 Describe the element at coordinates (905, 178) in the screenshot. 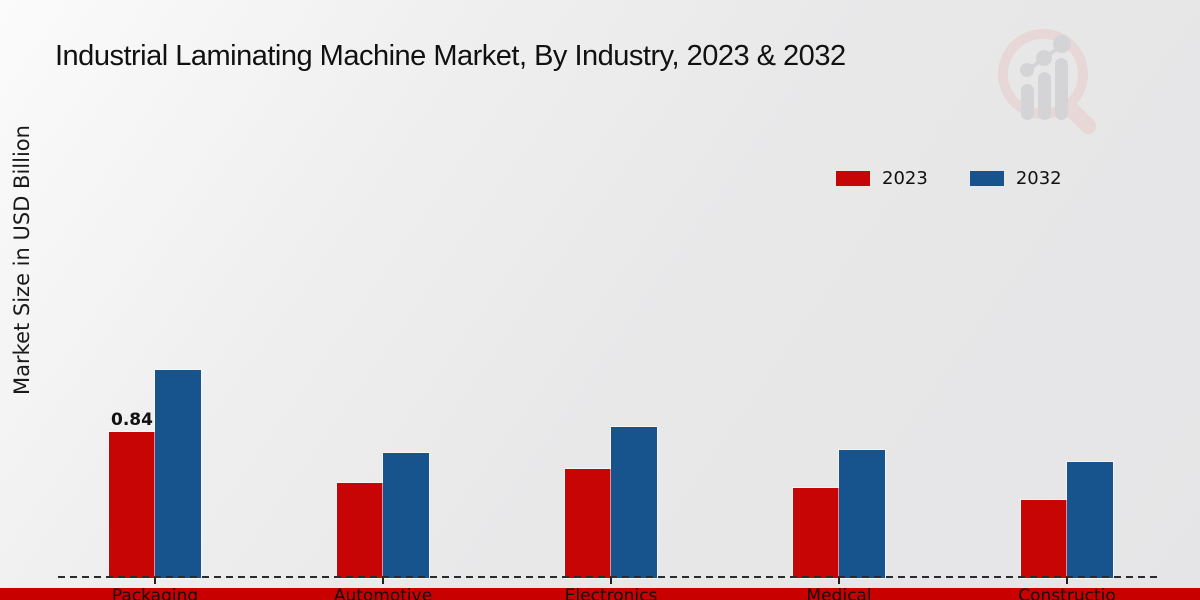

I see `legend-label: 2023` at that location.